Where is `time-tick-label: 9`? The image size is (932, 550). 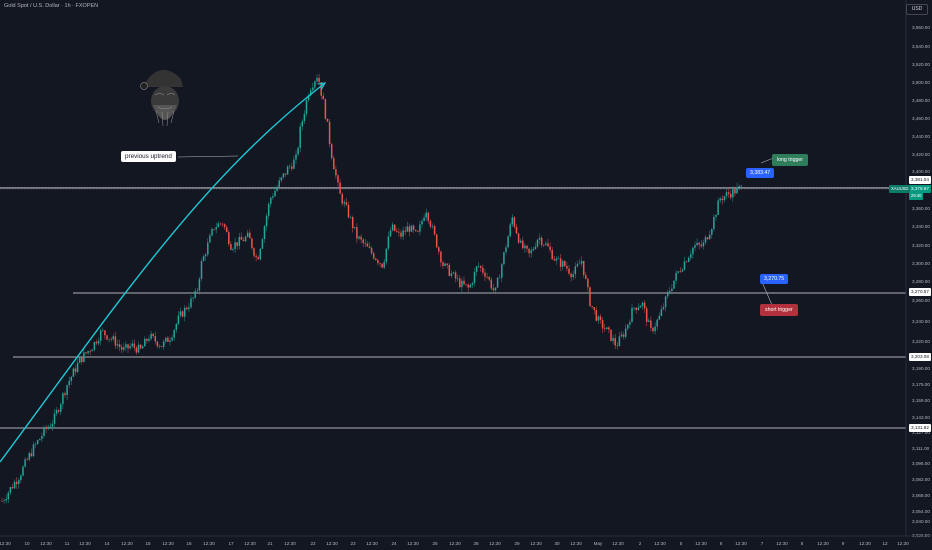
time-tick-label: 9 is located at coordinates (843, 543).